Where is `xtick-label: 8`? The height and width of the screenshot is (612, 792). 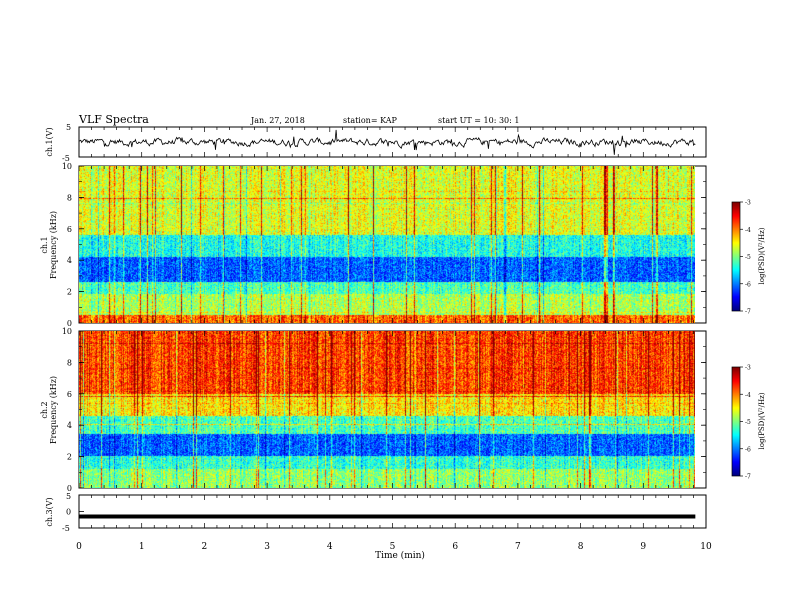
xtick-label: 8 is located at coordinates (581, 547).